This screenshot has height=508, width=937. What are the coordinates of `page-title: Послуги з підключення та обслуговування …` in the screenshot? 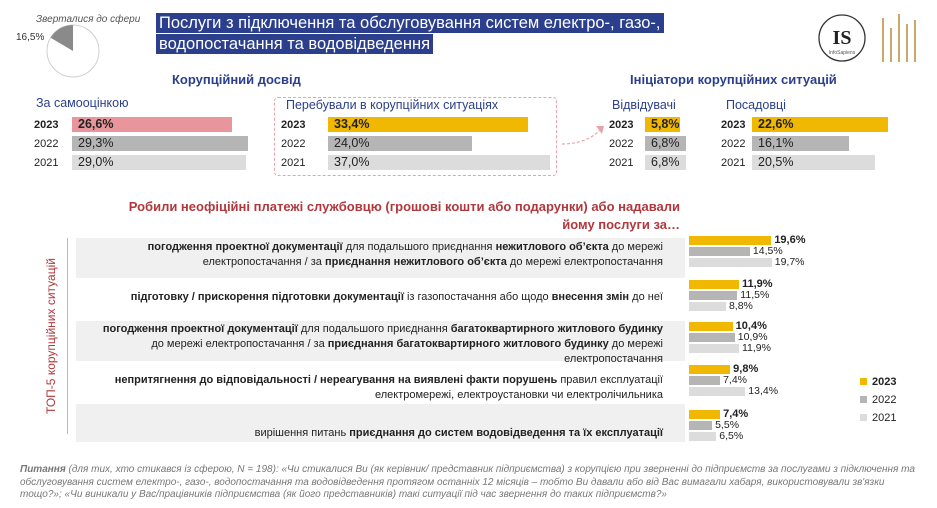 It's located at (443, 34).